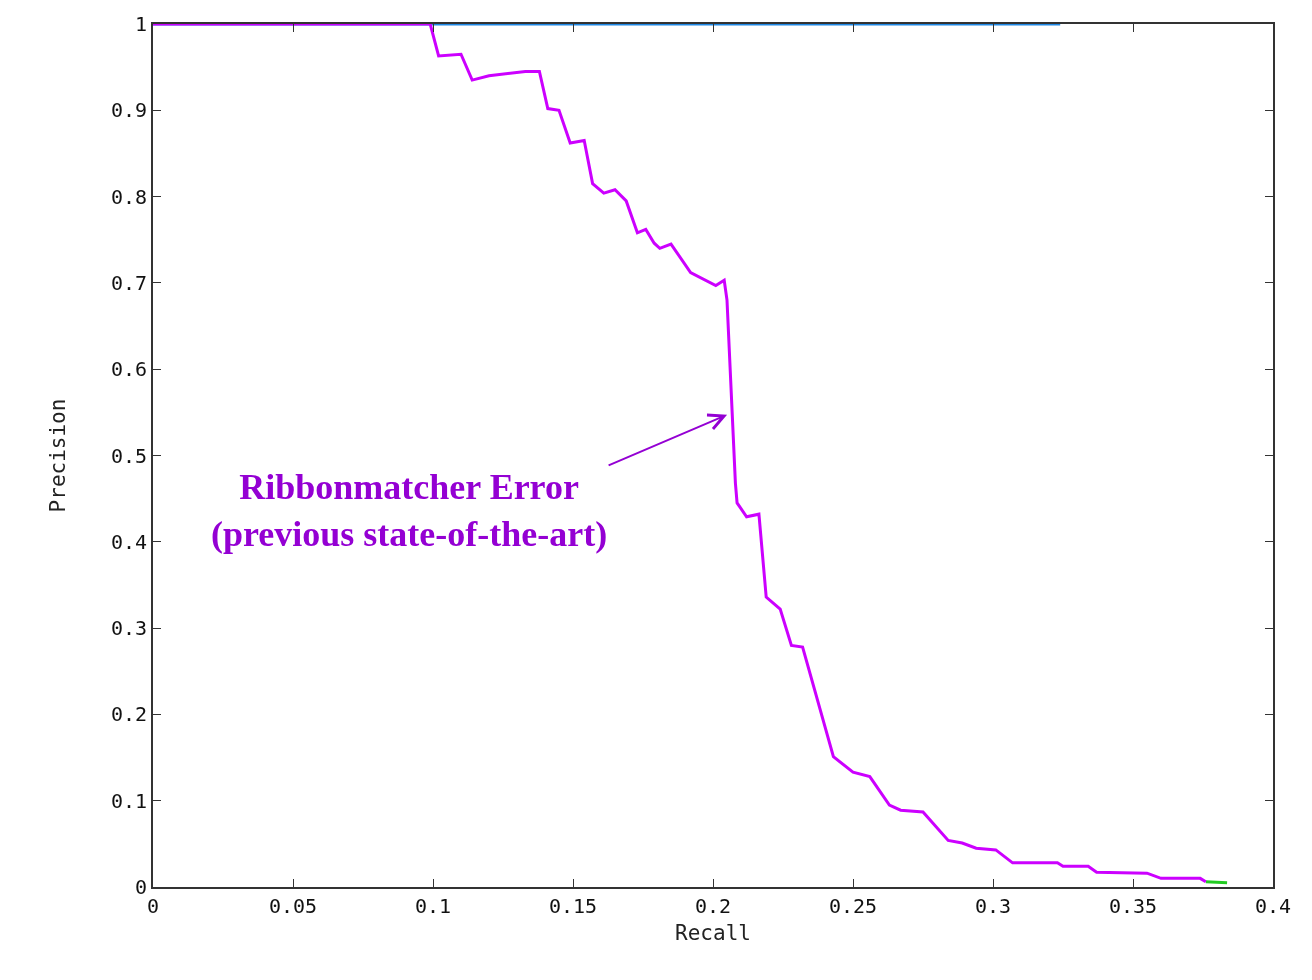 The image size is (1312, 980). I want to click on y-tick-label: 1, so click(140, 24).